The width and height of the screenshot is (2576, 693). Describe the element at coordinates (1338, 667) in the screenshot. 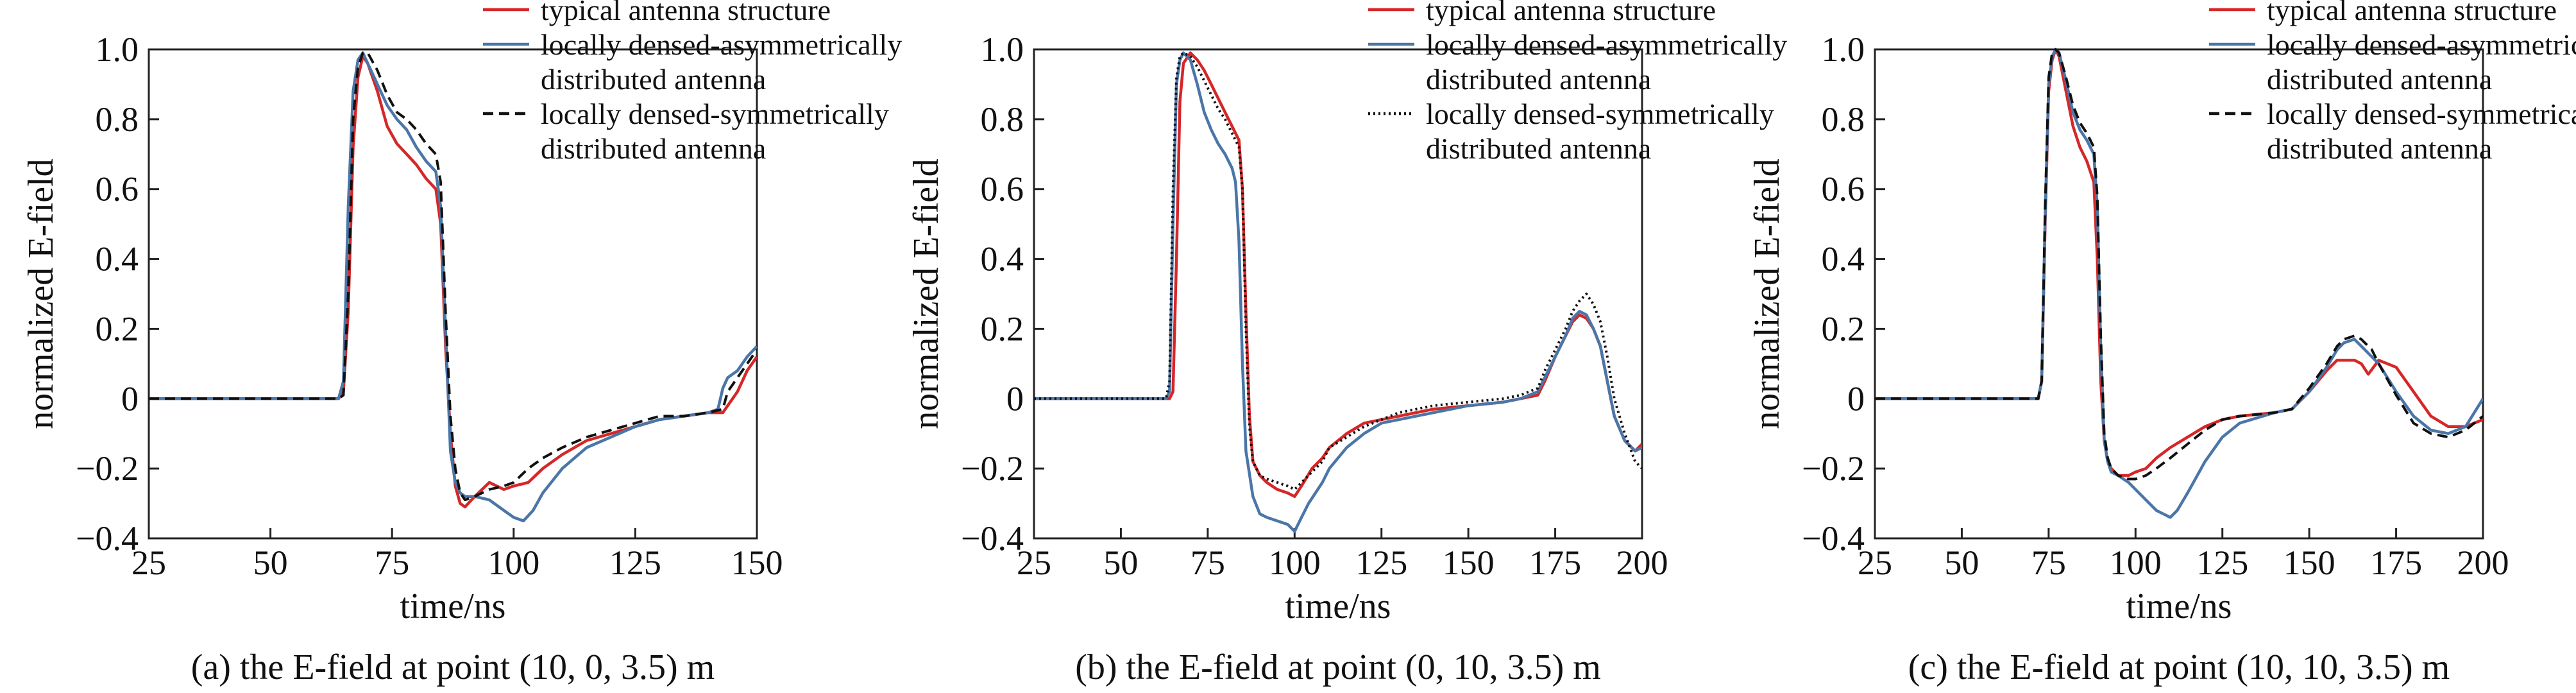

I see `panel-caption: (b) the E-field at point (0, 10, 3.5) m` at that location.